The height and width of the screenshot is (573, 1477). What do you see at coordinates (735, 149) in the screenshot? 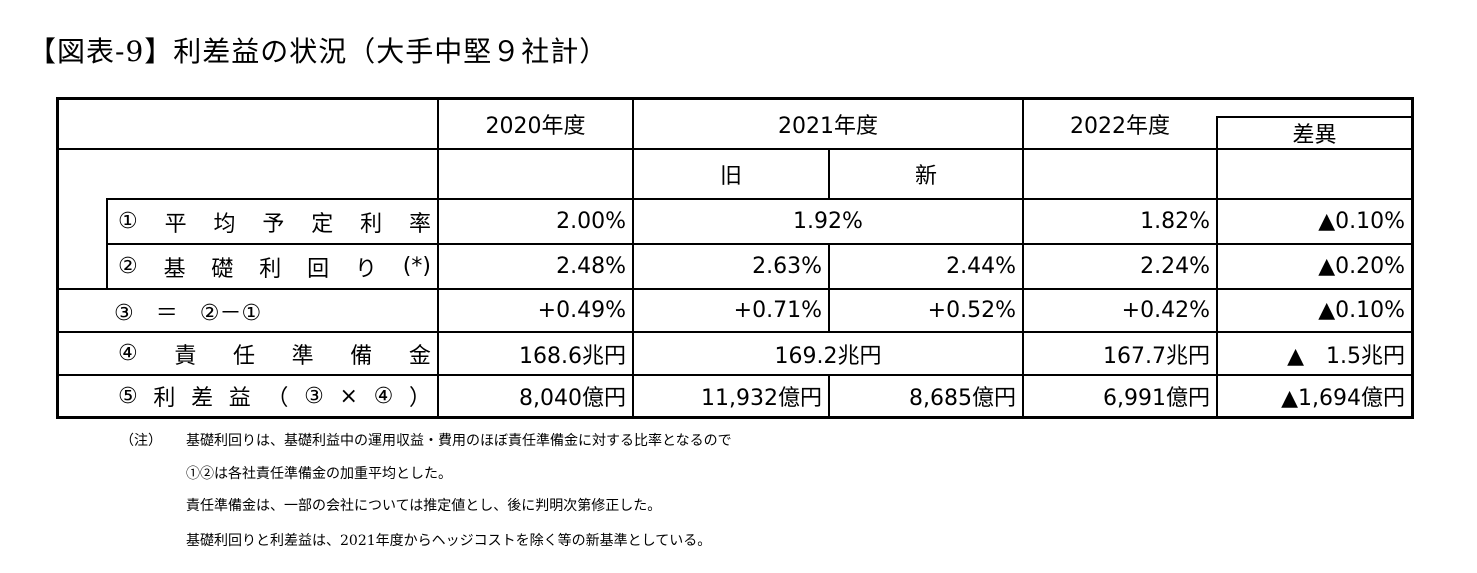
I see `header-divider` at bounding box center [735, 149].